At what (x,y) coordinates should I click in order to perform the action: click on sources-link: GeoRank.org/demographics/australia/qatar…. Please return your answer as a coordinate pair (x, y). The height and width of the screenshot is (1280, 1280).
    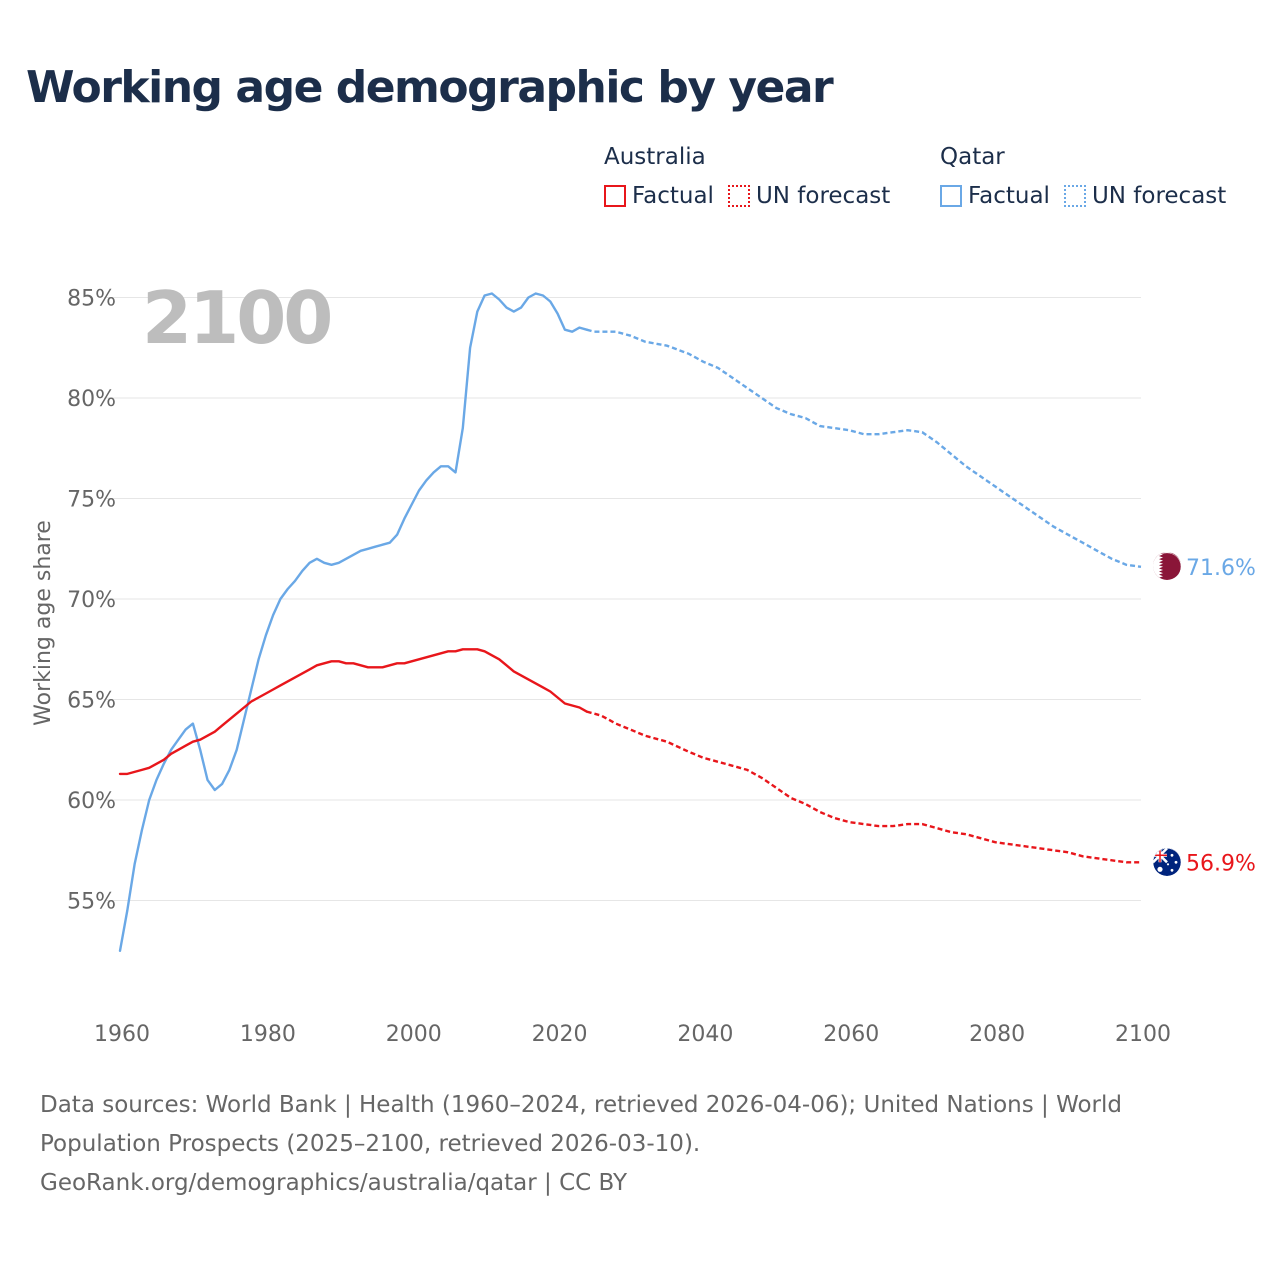
    Looking at the image, I should click on (334, 1183).